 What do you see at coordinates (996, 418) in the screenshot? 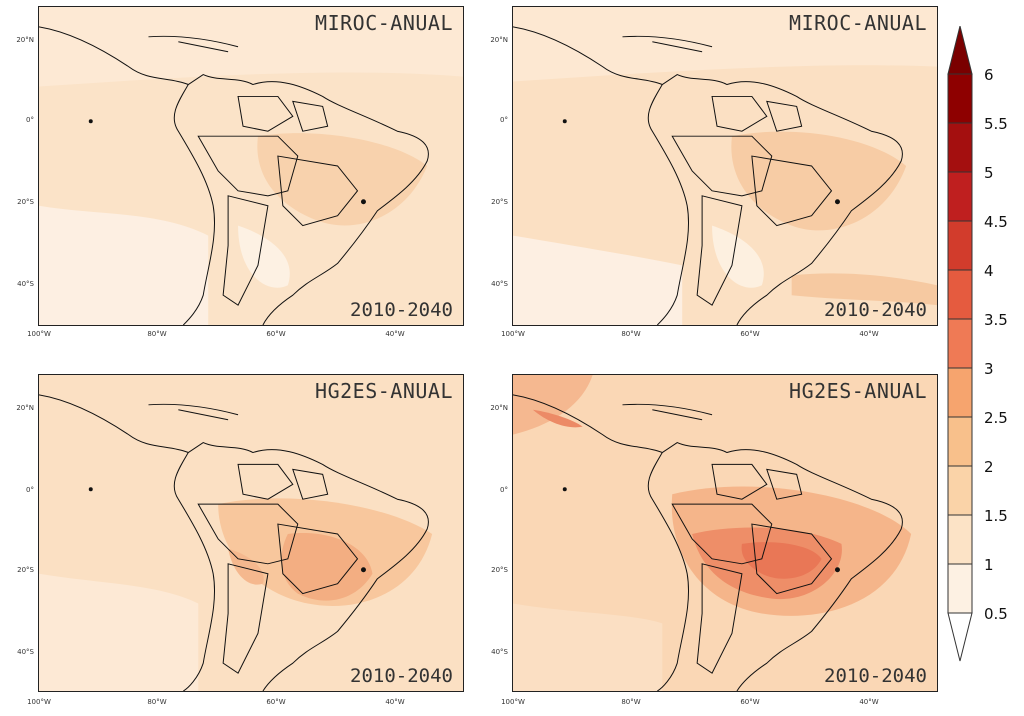
I see `colorbar-label: 2.5` at bounding box center [996, 418].